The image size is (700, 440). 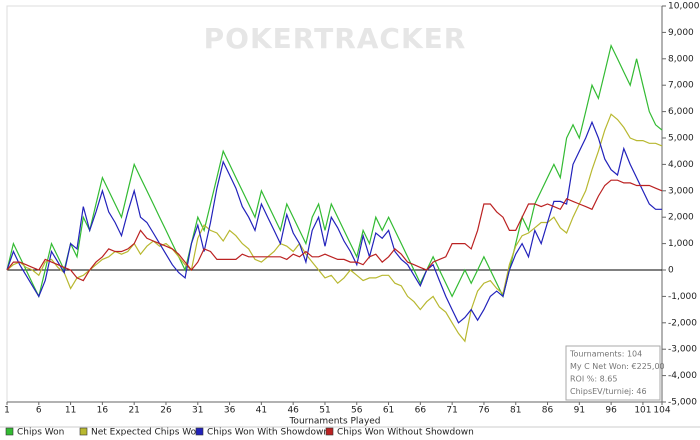 I want to click on y-tick-label: 0, so click(x=671, y=271).